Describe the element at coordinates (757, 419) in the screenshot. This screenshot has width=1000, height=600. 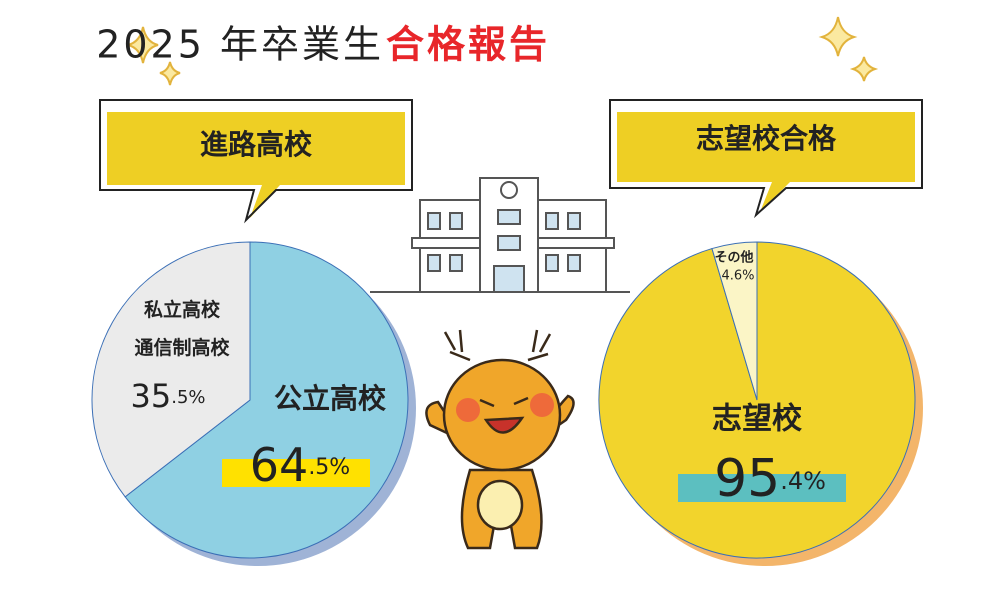
I see `slice-label: 志望校` at that location.